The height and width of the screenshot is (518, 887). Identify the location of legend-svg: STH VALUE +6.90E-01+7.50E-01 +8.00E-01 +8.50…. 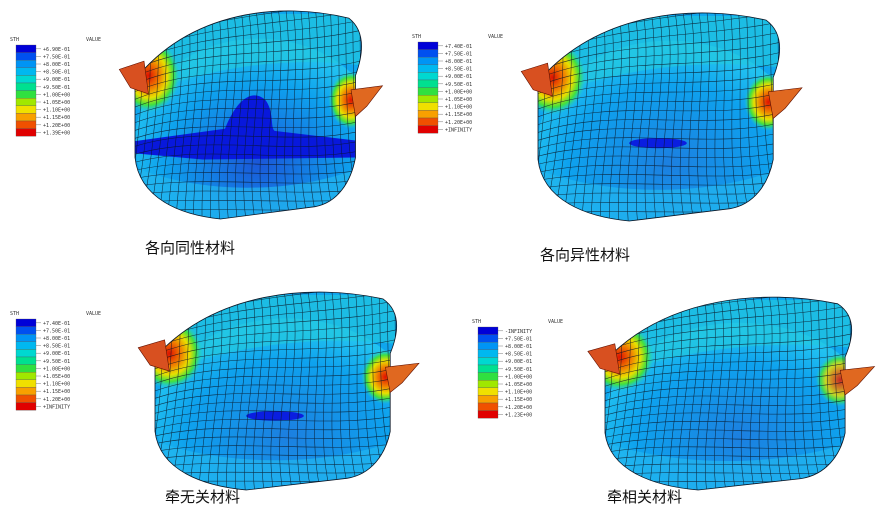
(55, 86).